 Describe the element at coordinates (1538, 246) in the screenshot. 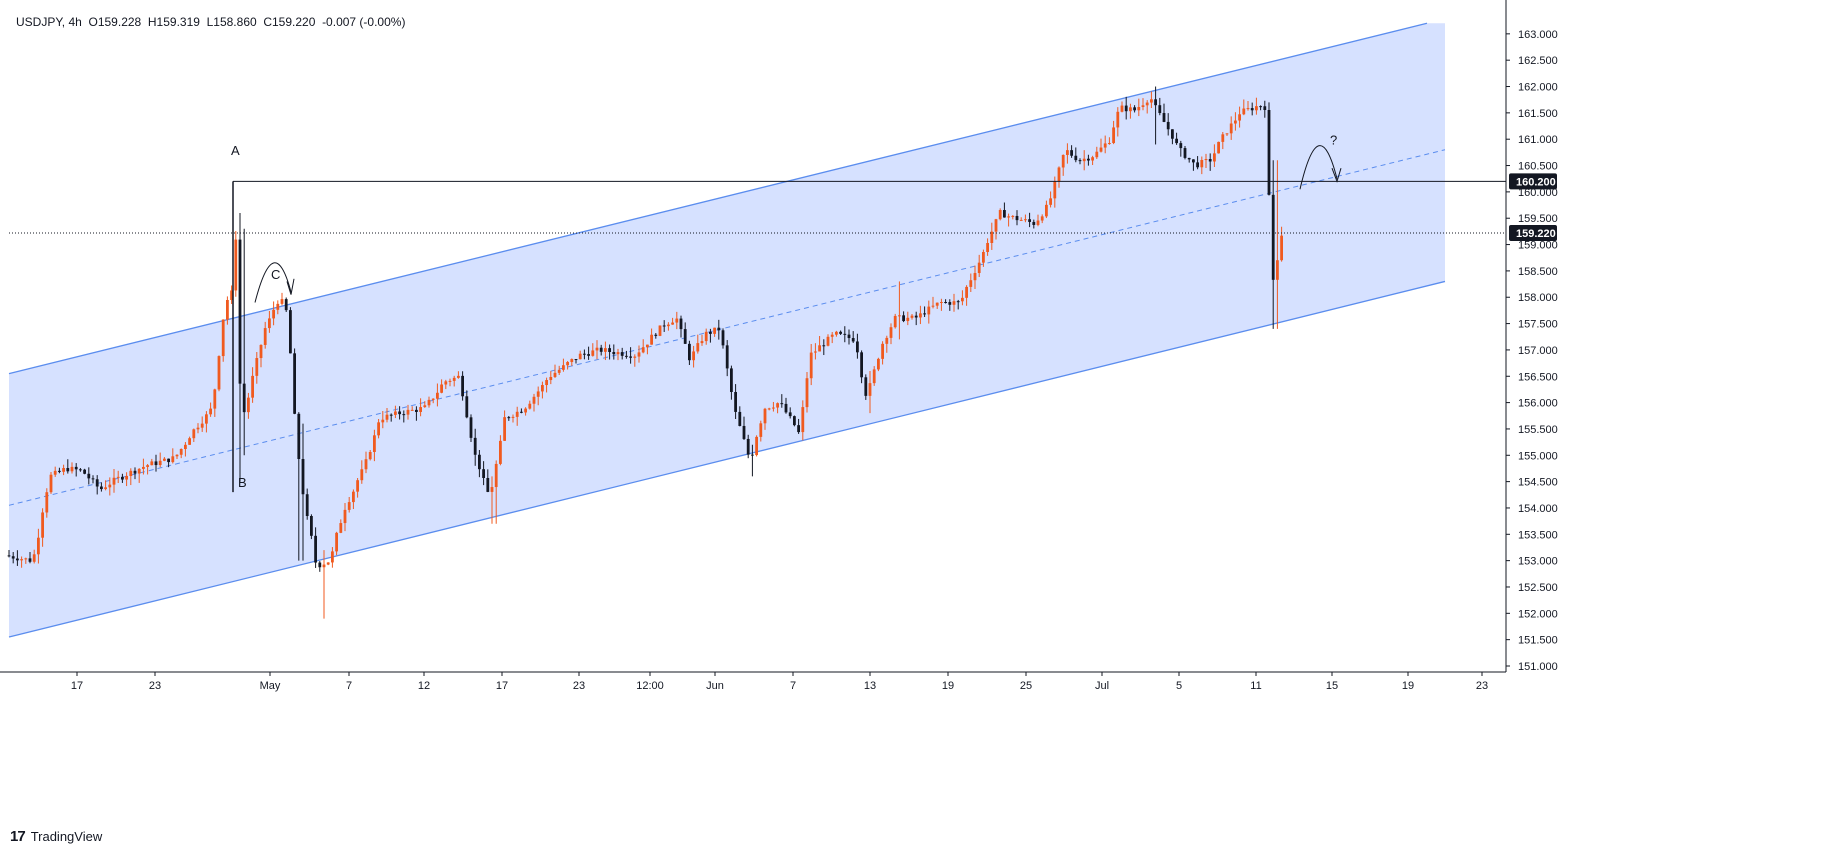

I see `price-tick-label: 159.000` at that location.